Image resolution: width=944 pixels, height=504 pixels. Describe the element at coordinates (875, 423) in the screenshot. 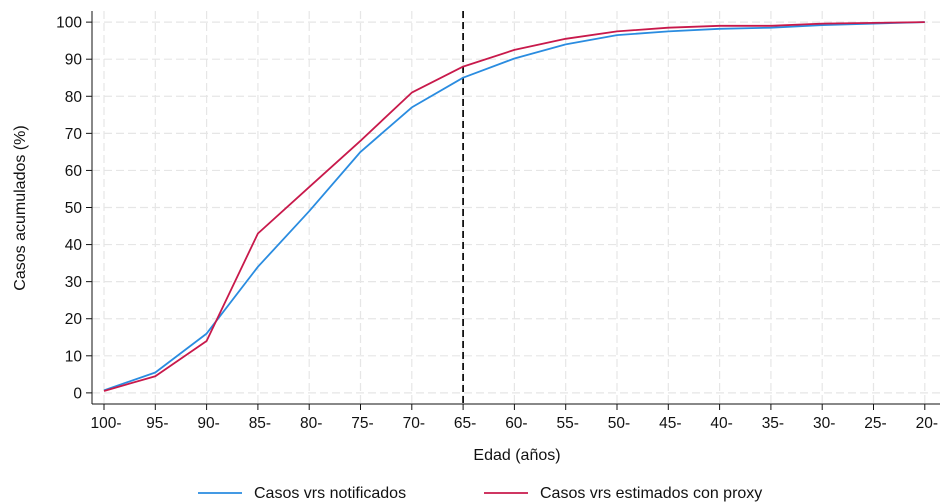

I see `x-tick-label: 25-` at that location.